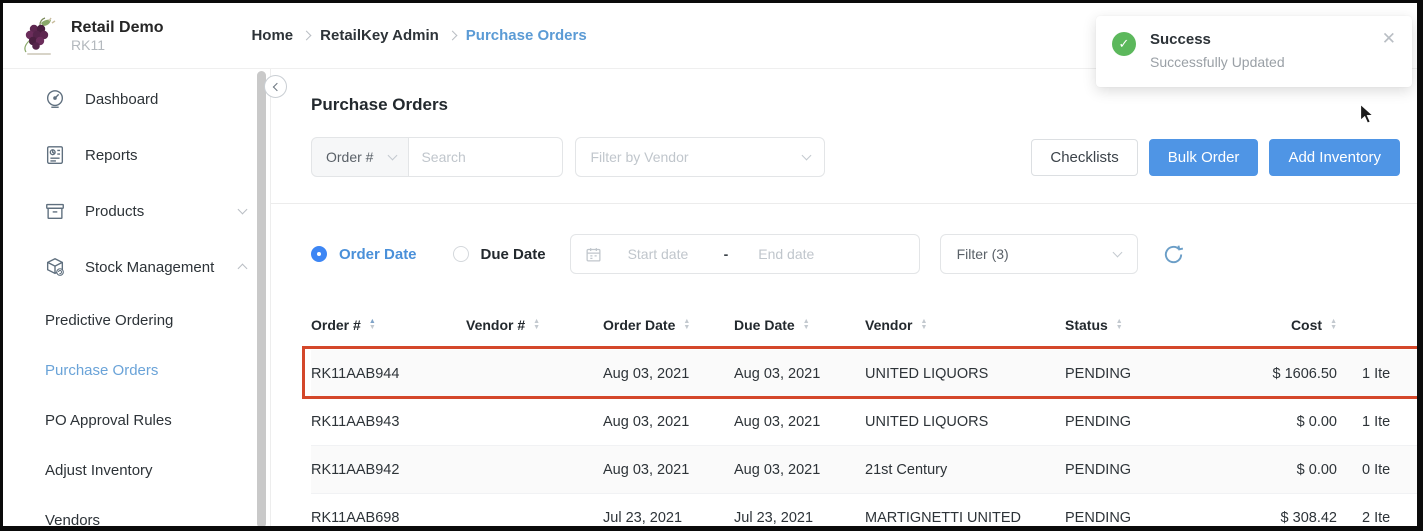 This screenshot has height=531, width=1423. Describe the element at coordinates (452, 35) in the screenshot. I see `breadcrumb-separator-icon` at that location.